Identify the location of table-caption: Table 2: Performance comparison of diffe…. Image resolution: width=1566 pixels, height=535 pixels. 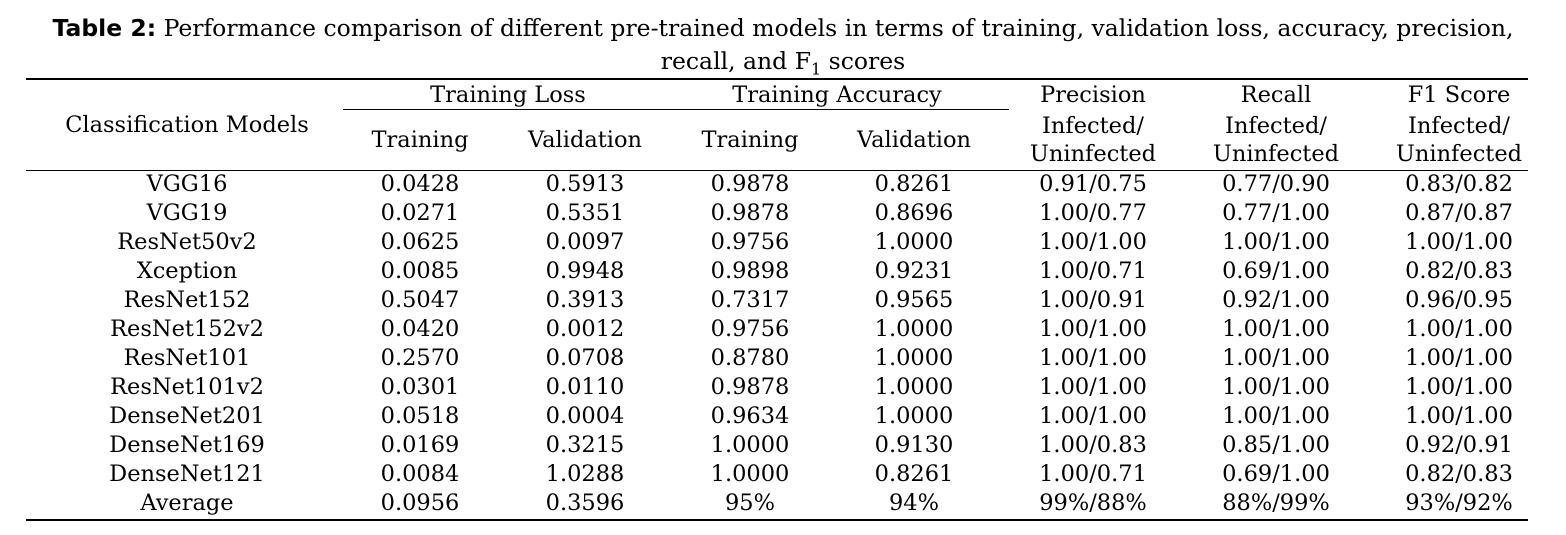
(783, 49).